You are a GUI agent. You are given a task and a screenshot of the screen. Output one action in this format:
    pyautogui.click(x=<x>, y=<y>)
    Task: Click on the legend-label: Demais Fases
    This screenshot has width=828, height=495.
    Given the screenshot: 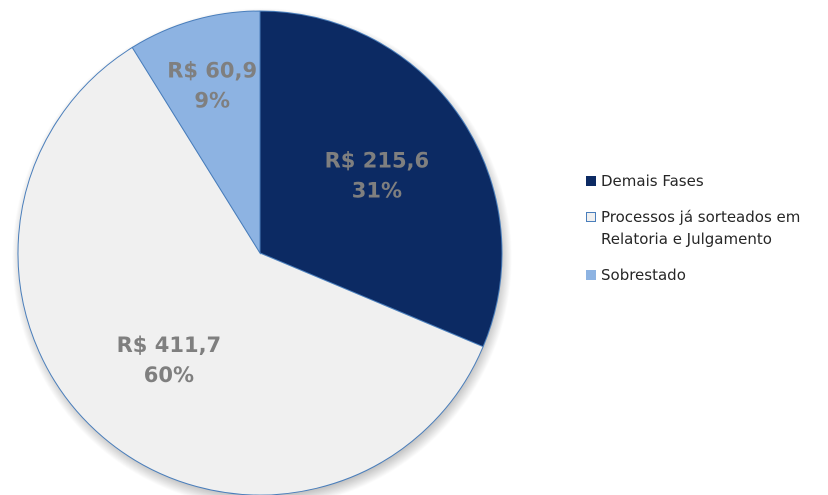 What is the action you would take?
    pyautogui.click(x=652, y=181)
    